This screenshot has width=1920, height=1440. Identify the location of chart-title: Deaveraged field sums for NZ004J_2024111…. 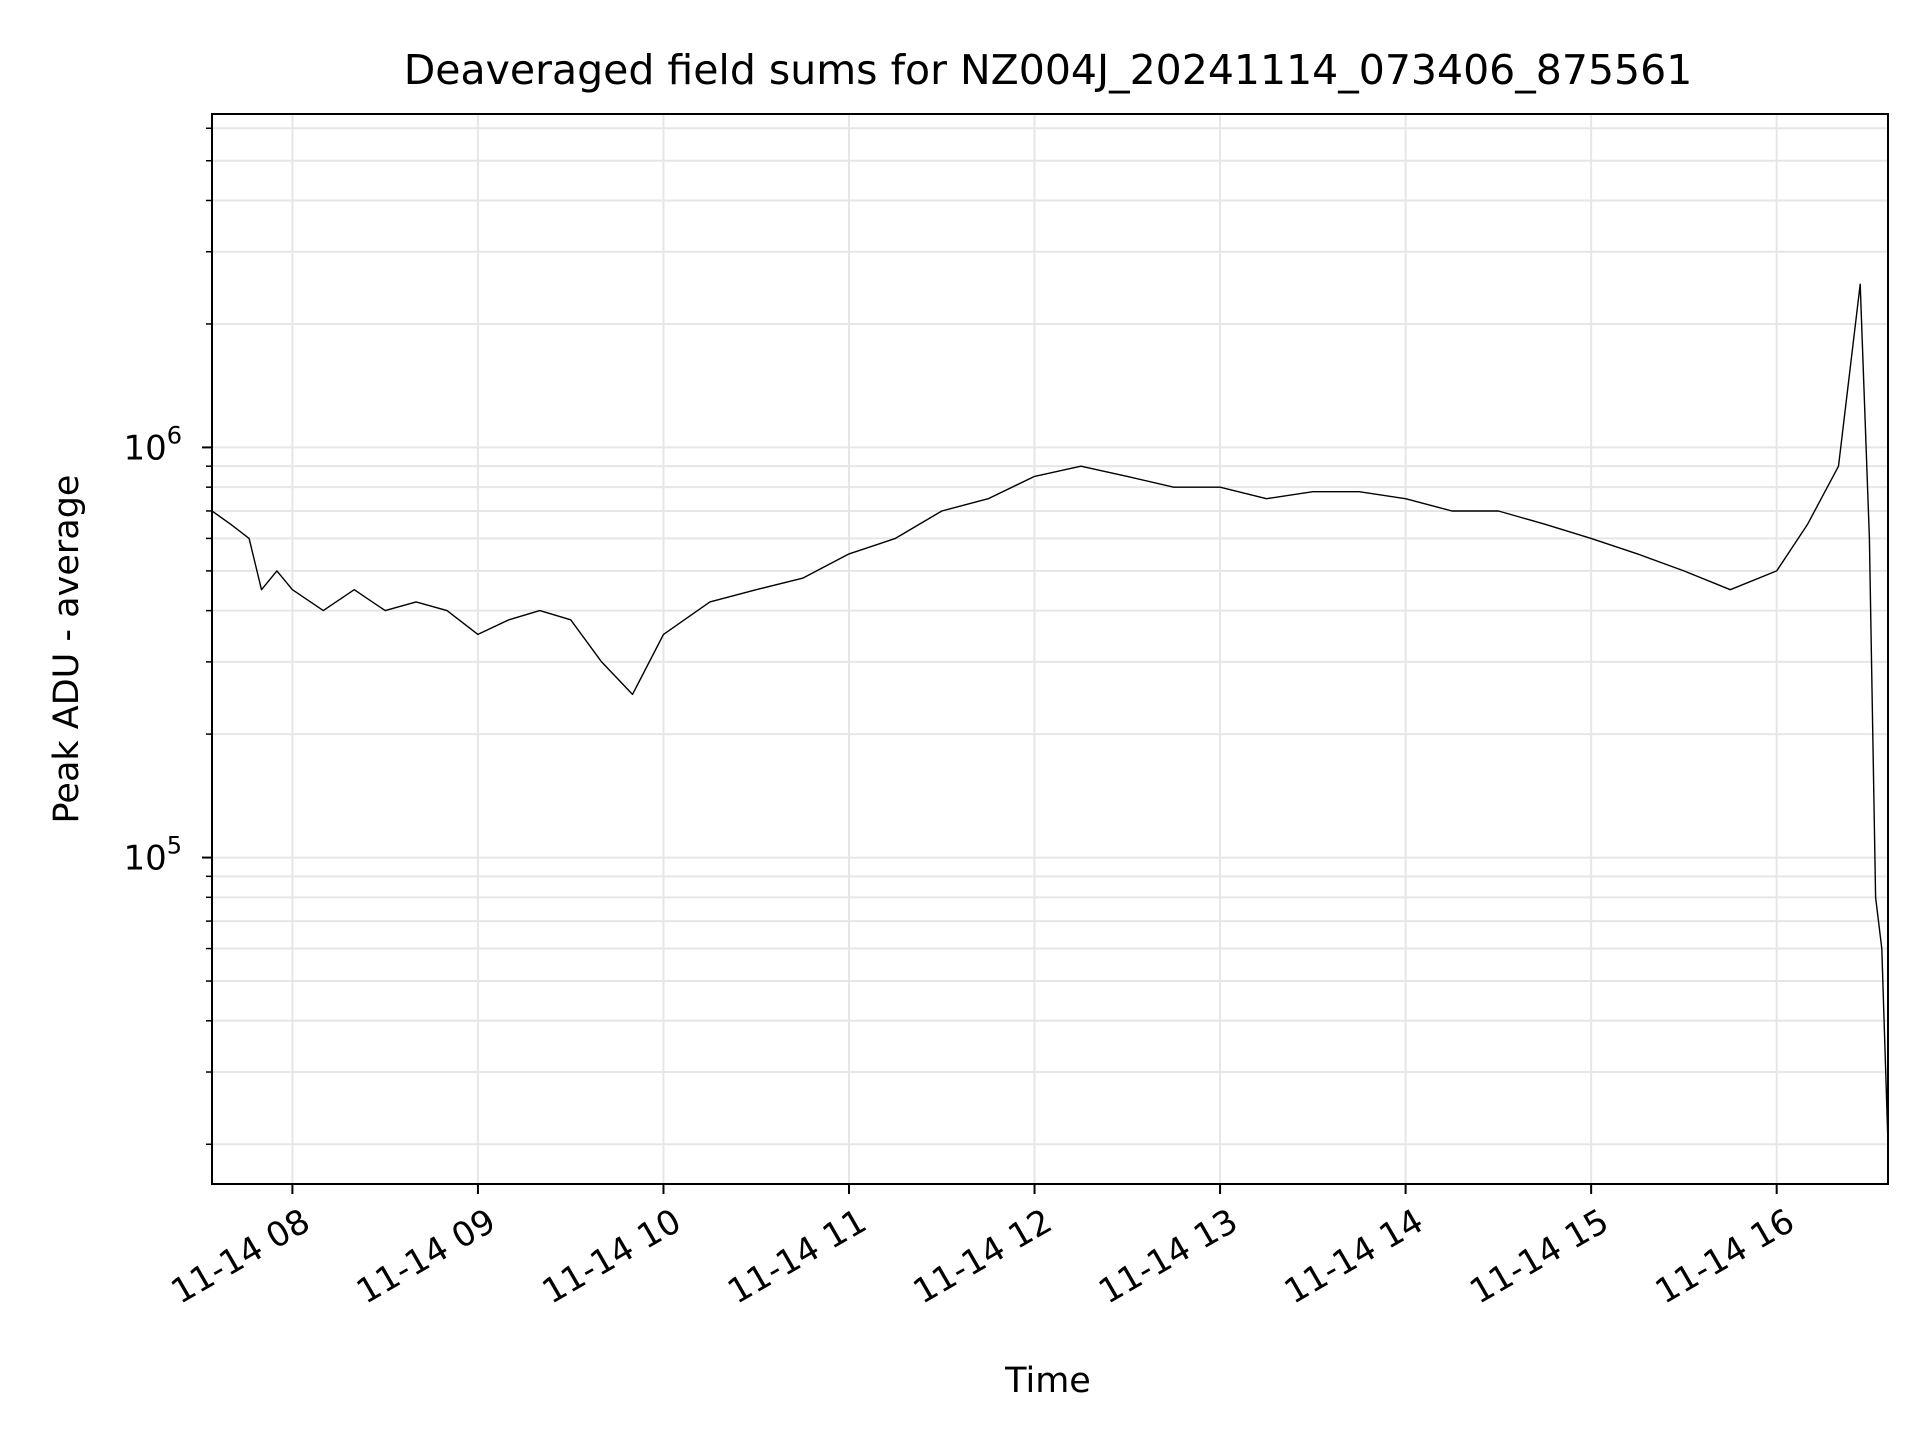
(1048, 70).